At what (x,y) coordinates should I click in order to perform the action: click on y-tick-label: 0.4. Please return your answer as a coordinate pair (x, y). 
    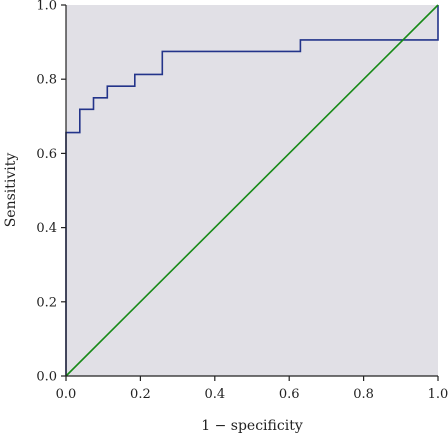
    Looking at the image, I should click on (46, 228).